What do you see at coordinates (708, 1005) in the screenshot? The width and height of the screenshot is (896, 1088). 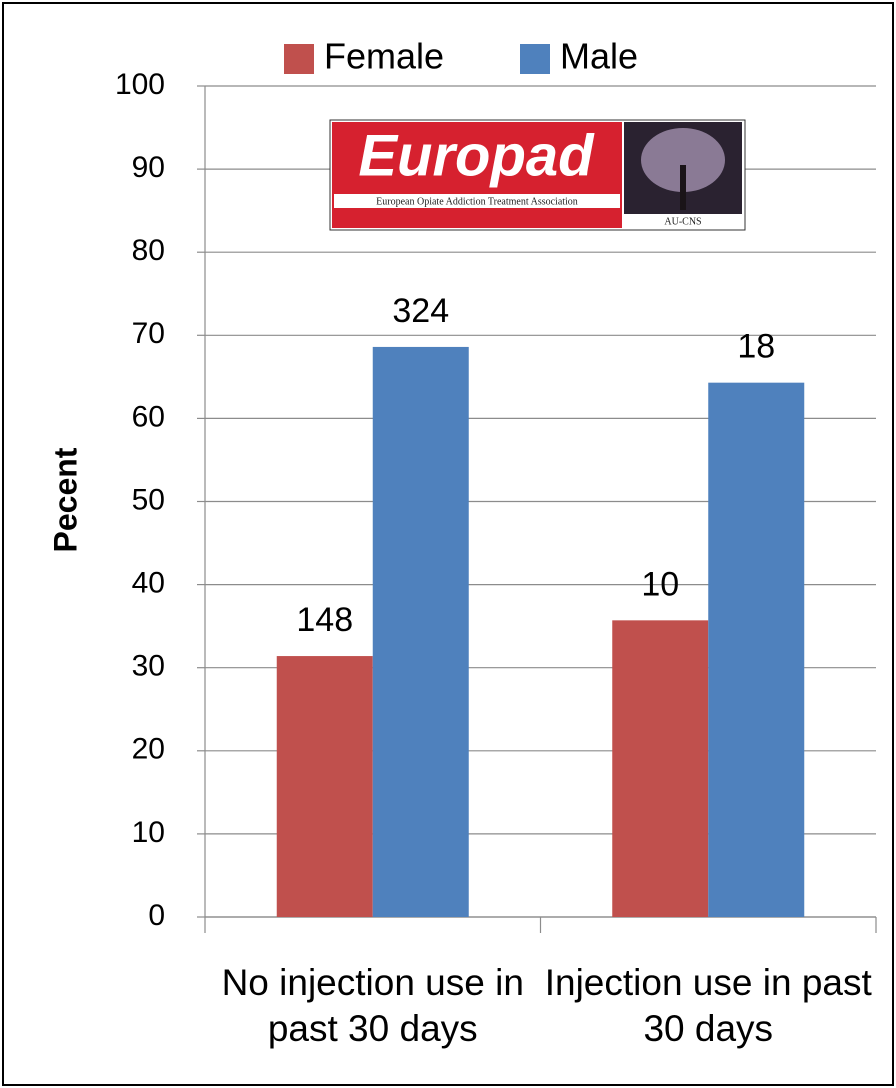 I see `x-tick-label: Injection use in past 30 days` at bounding box center [708, 1005].